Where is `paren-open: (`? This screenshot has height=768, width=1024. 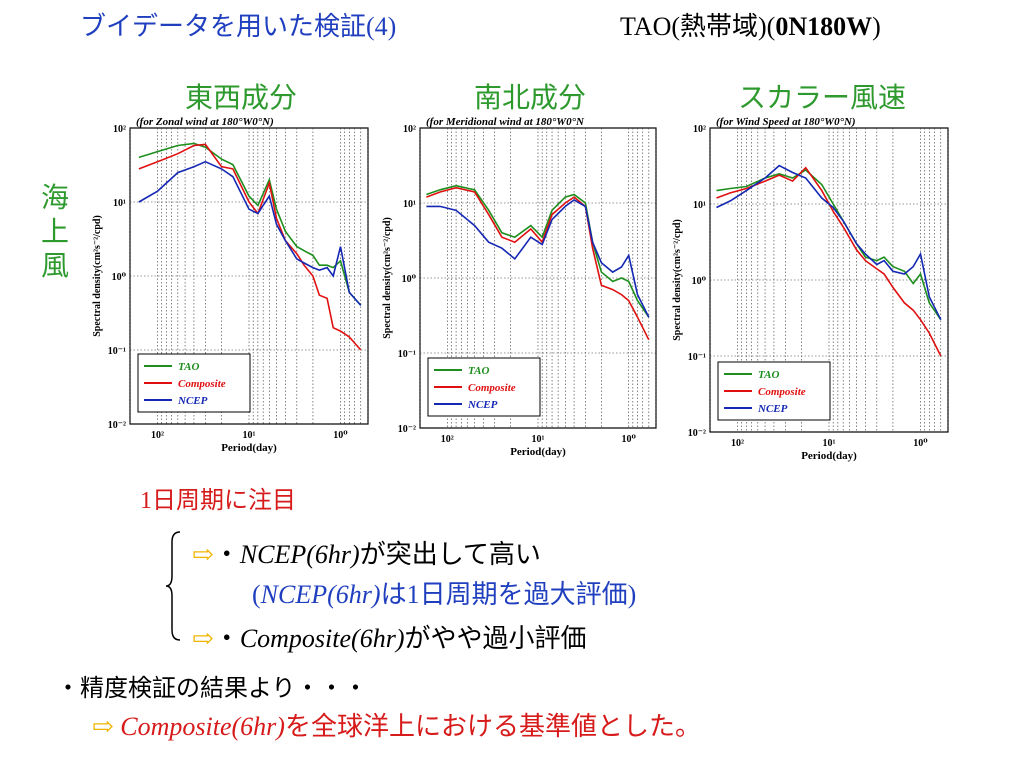
paren-open: ( is located at coordinates (256, 594).